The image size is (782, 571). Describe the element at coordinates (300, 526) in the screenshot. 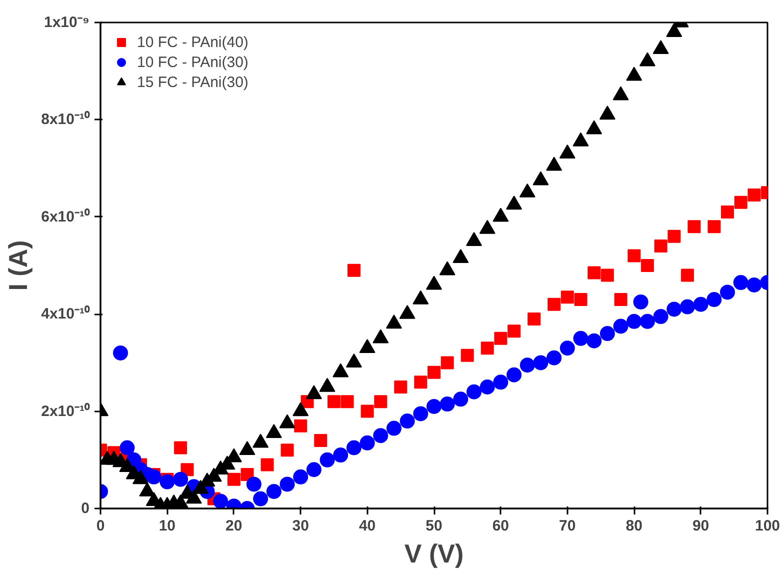

I see `x-tick-label: 30` at that location.